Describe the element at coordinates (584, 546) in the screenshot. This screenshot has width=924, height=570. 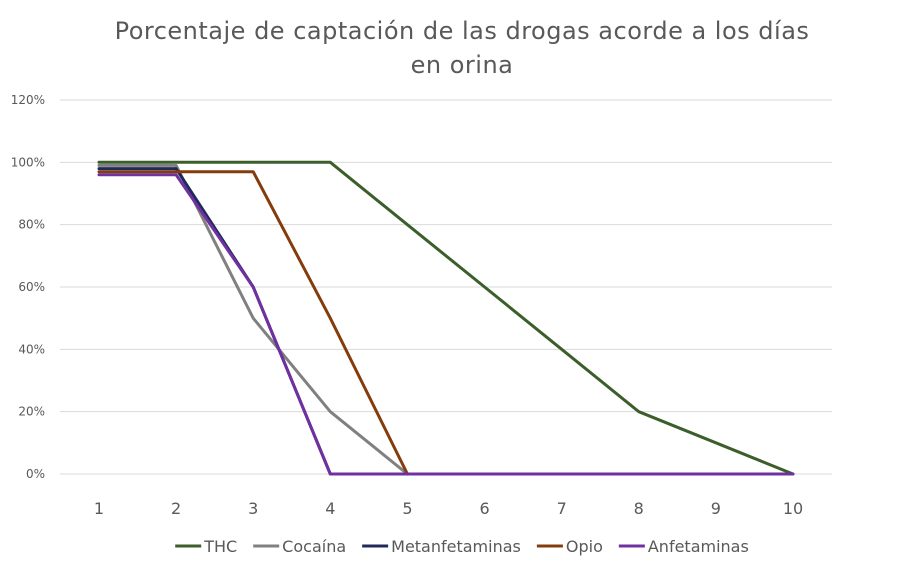
I see `legend-label: Opio` at that location.